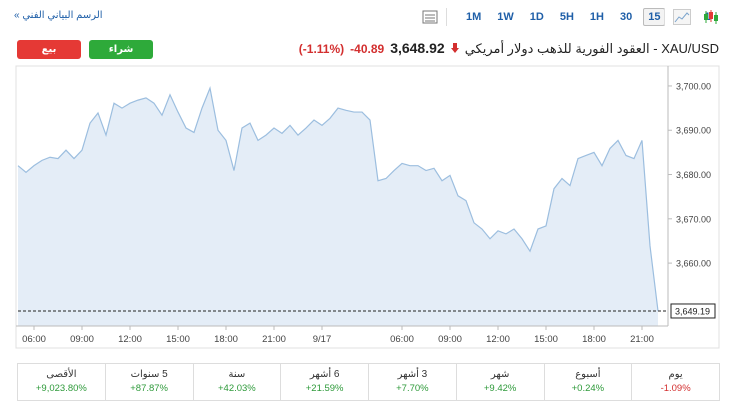  Describe the element at coordinates (505, 17) in the screenshot. I see `interval-button: 1W` at that location.